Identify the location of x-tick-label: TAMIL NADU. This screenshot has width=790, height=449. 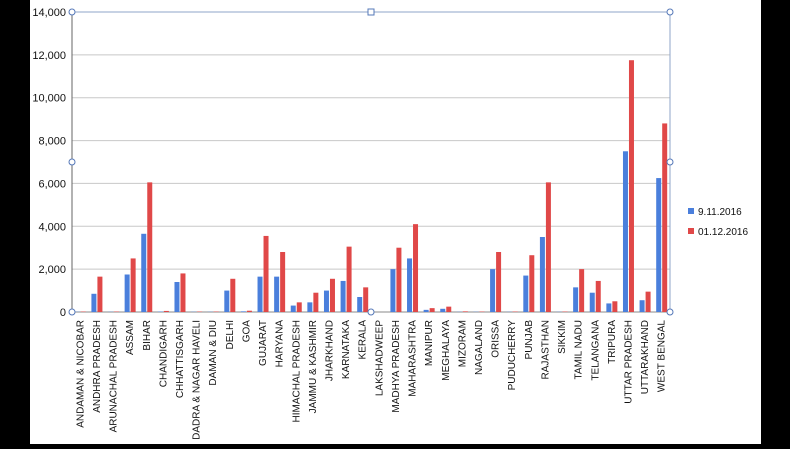
(579, 349).